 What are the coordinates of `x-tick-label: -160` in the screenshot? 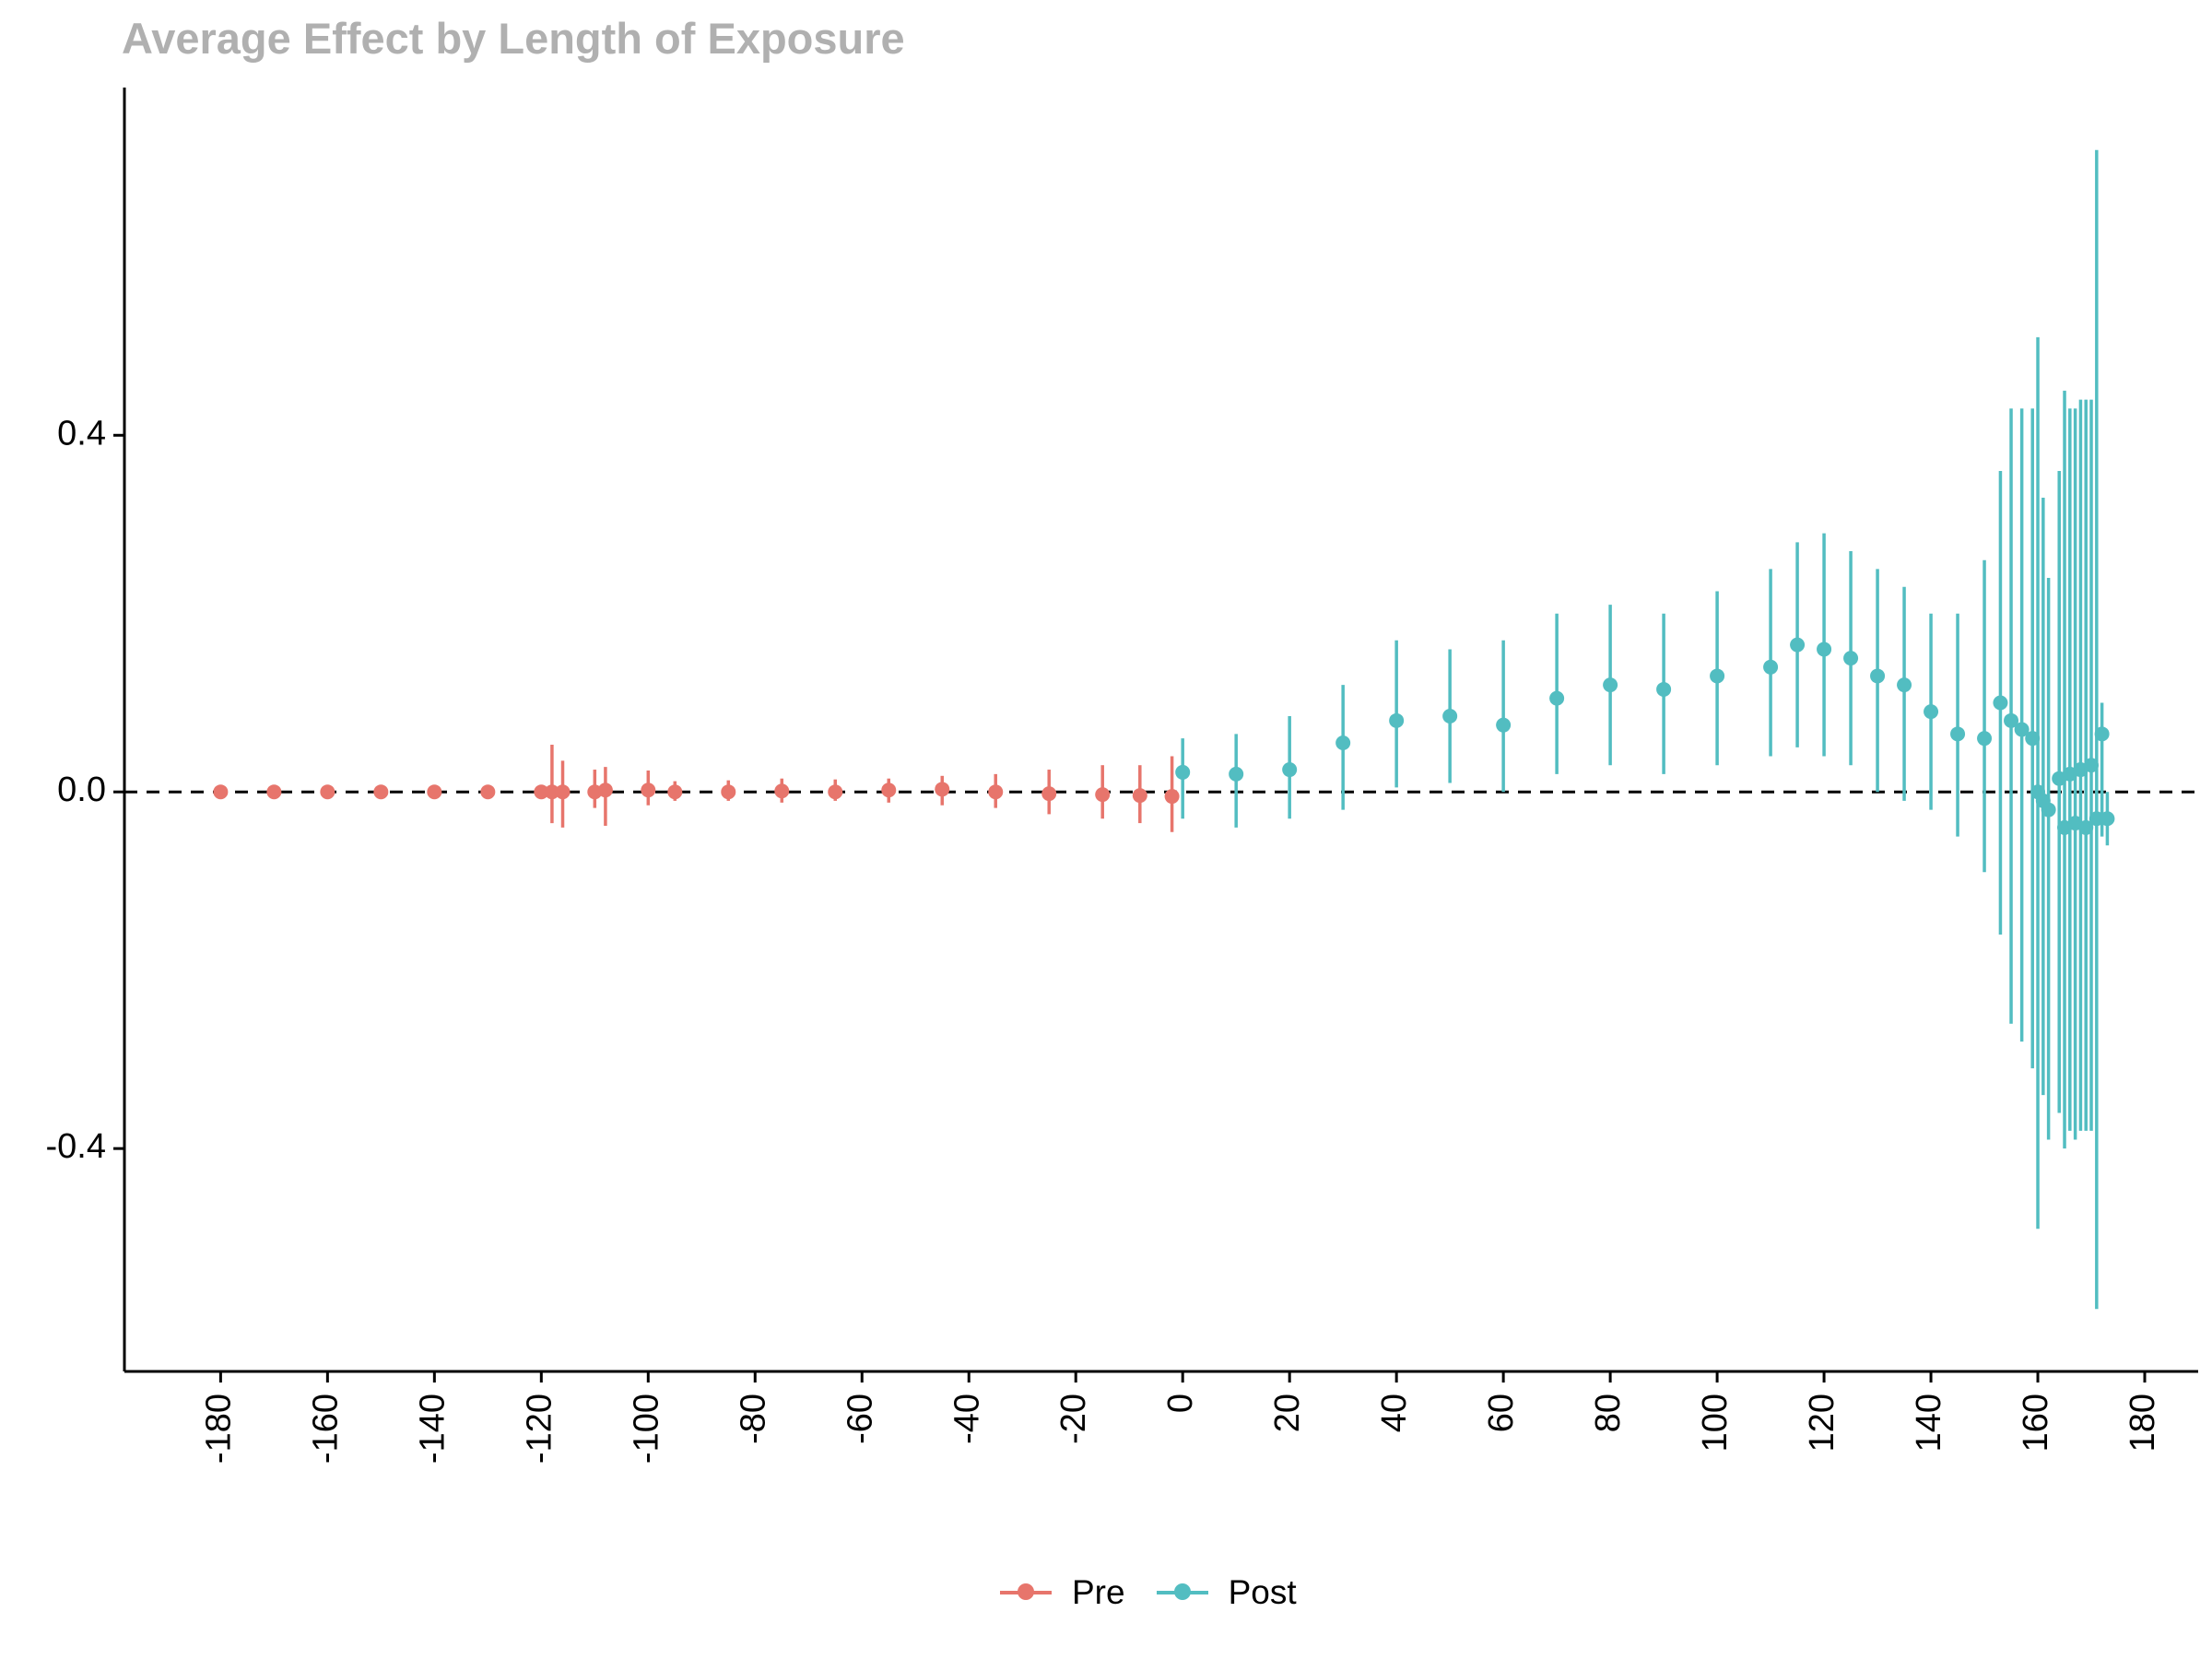 It's located at (325, 1429).